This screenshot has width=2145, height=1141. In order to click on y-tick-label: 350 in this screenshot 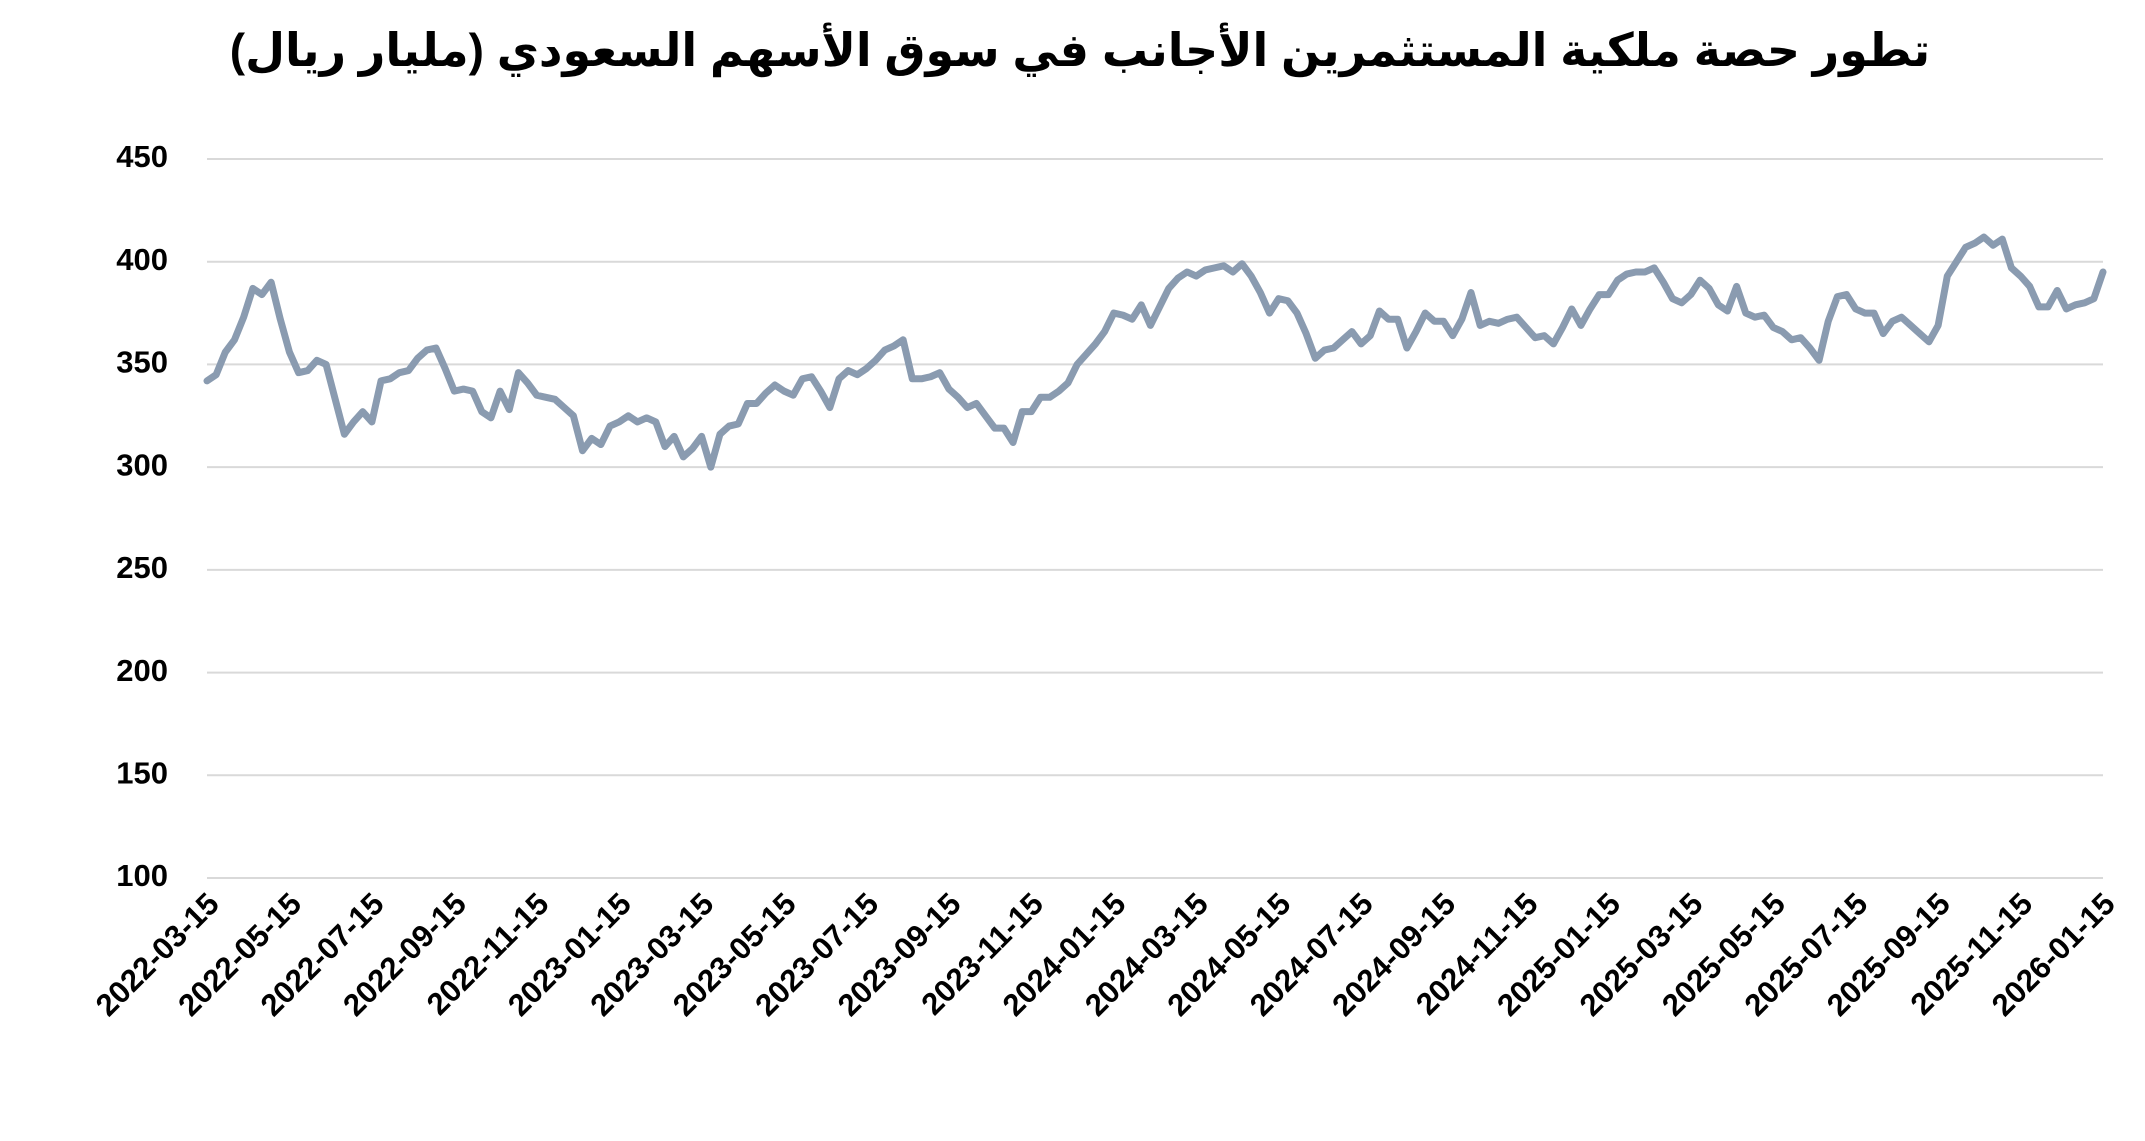, I will do `click(142, 362)`.